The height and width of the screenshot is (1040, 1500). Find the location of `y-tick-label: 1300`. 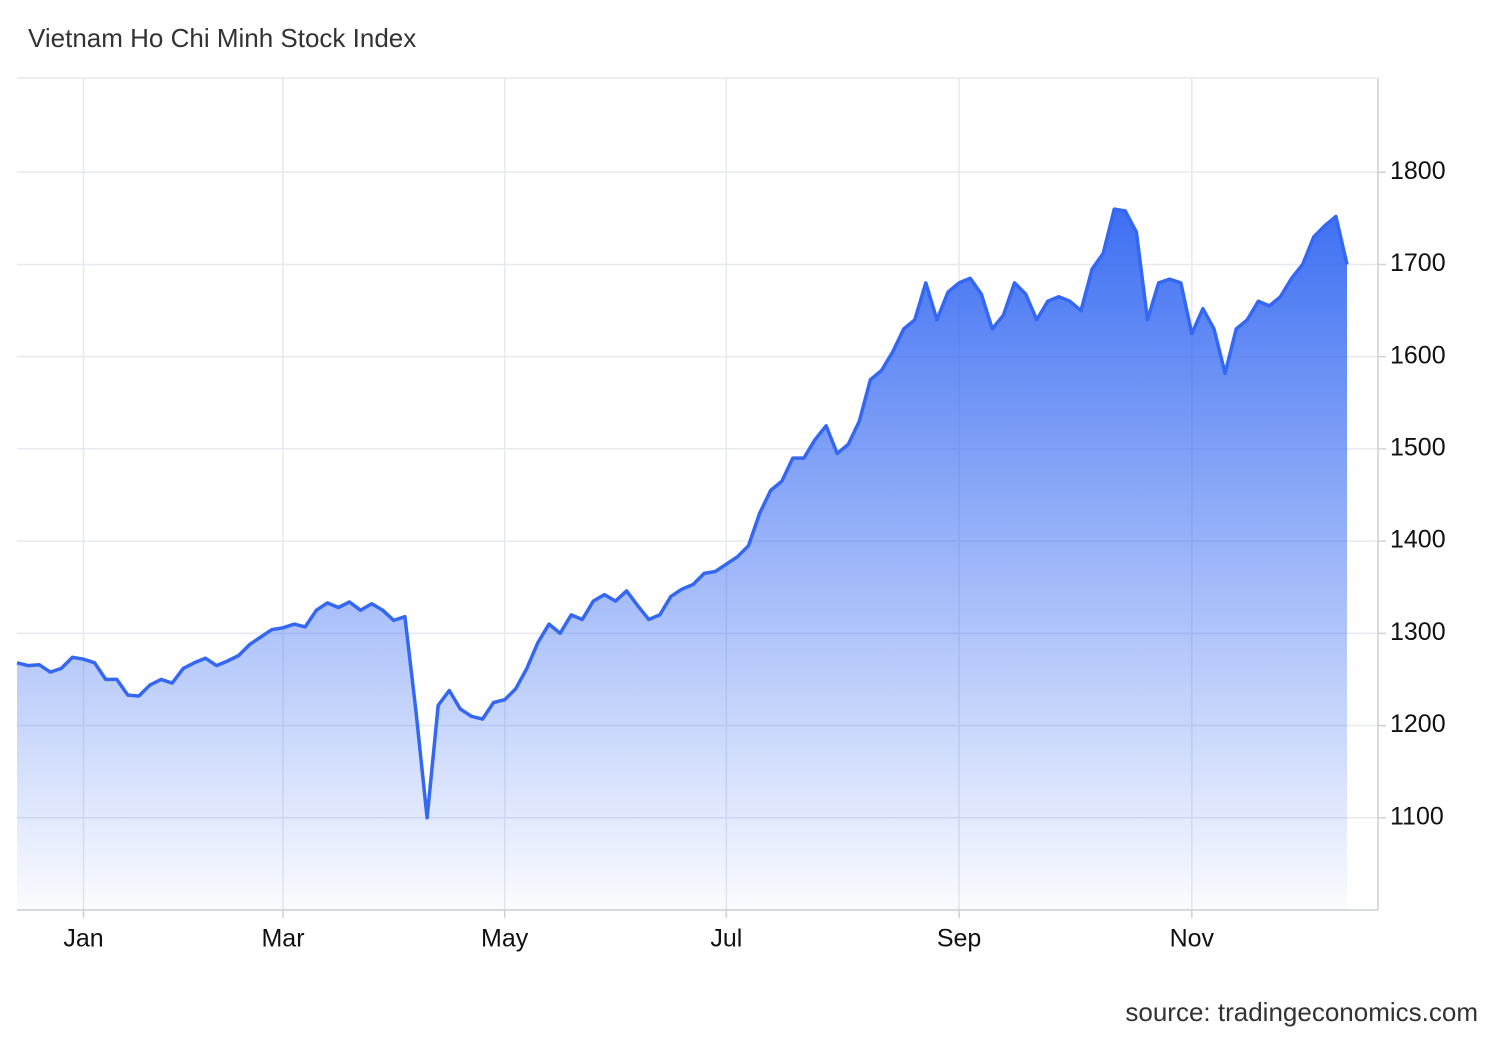

y-tick-label: 1300 is located at coordinates (1418, 632).